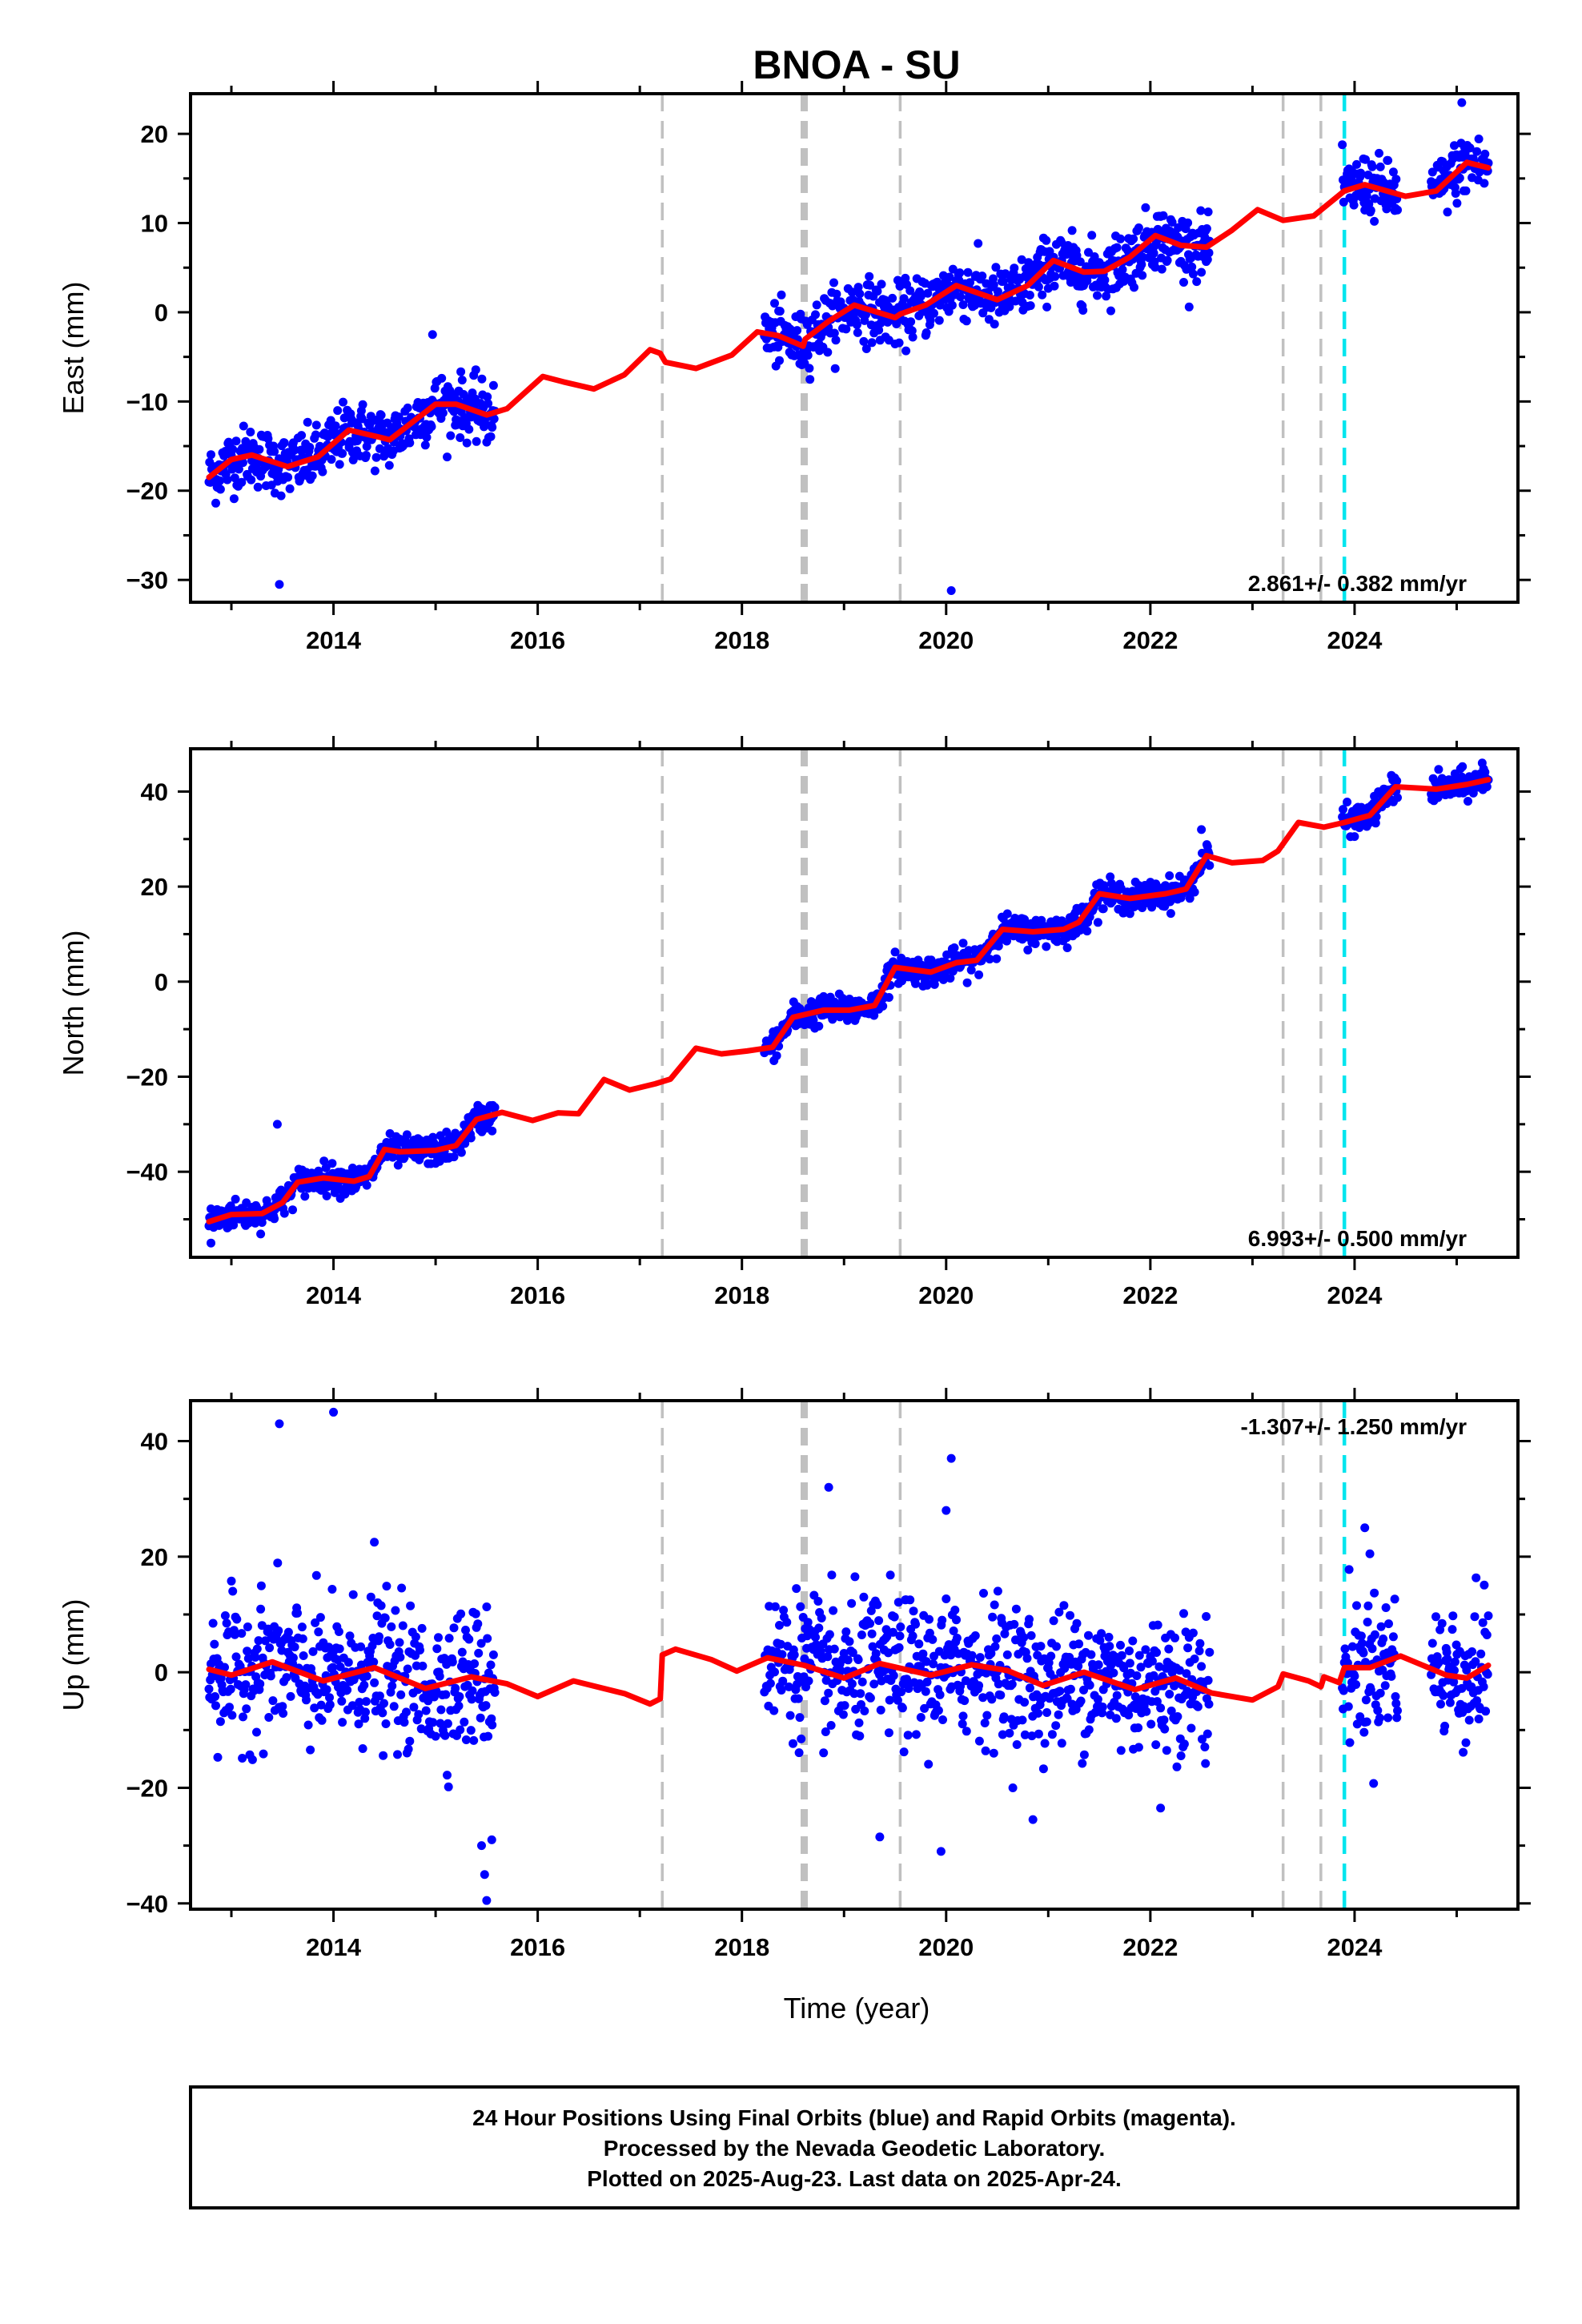  I want to click on x-tick-label: 2014, so click(334, 1295).